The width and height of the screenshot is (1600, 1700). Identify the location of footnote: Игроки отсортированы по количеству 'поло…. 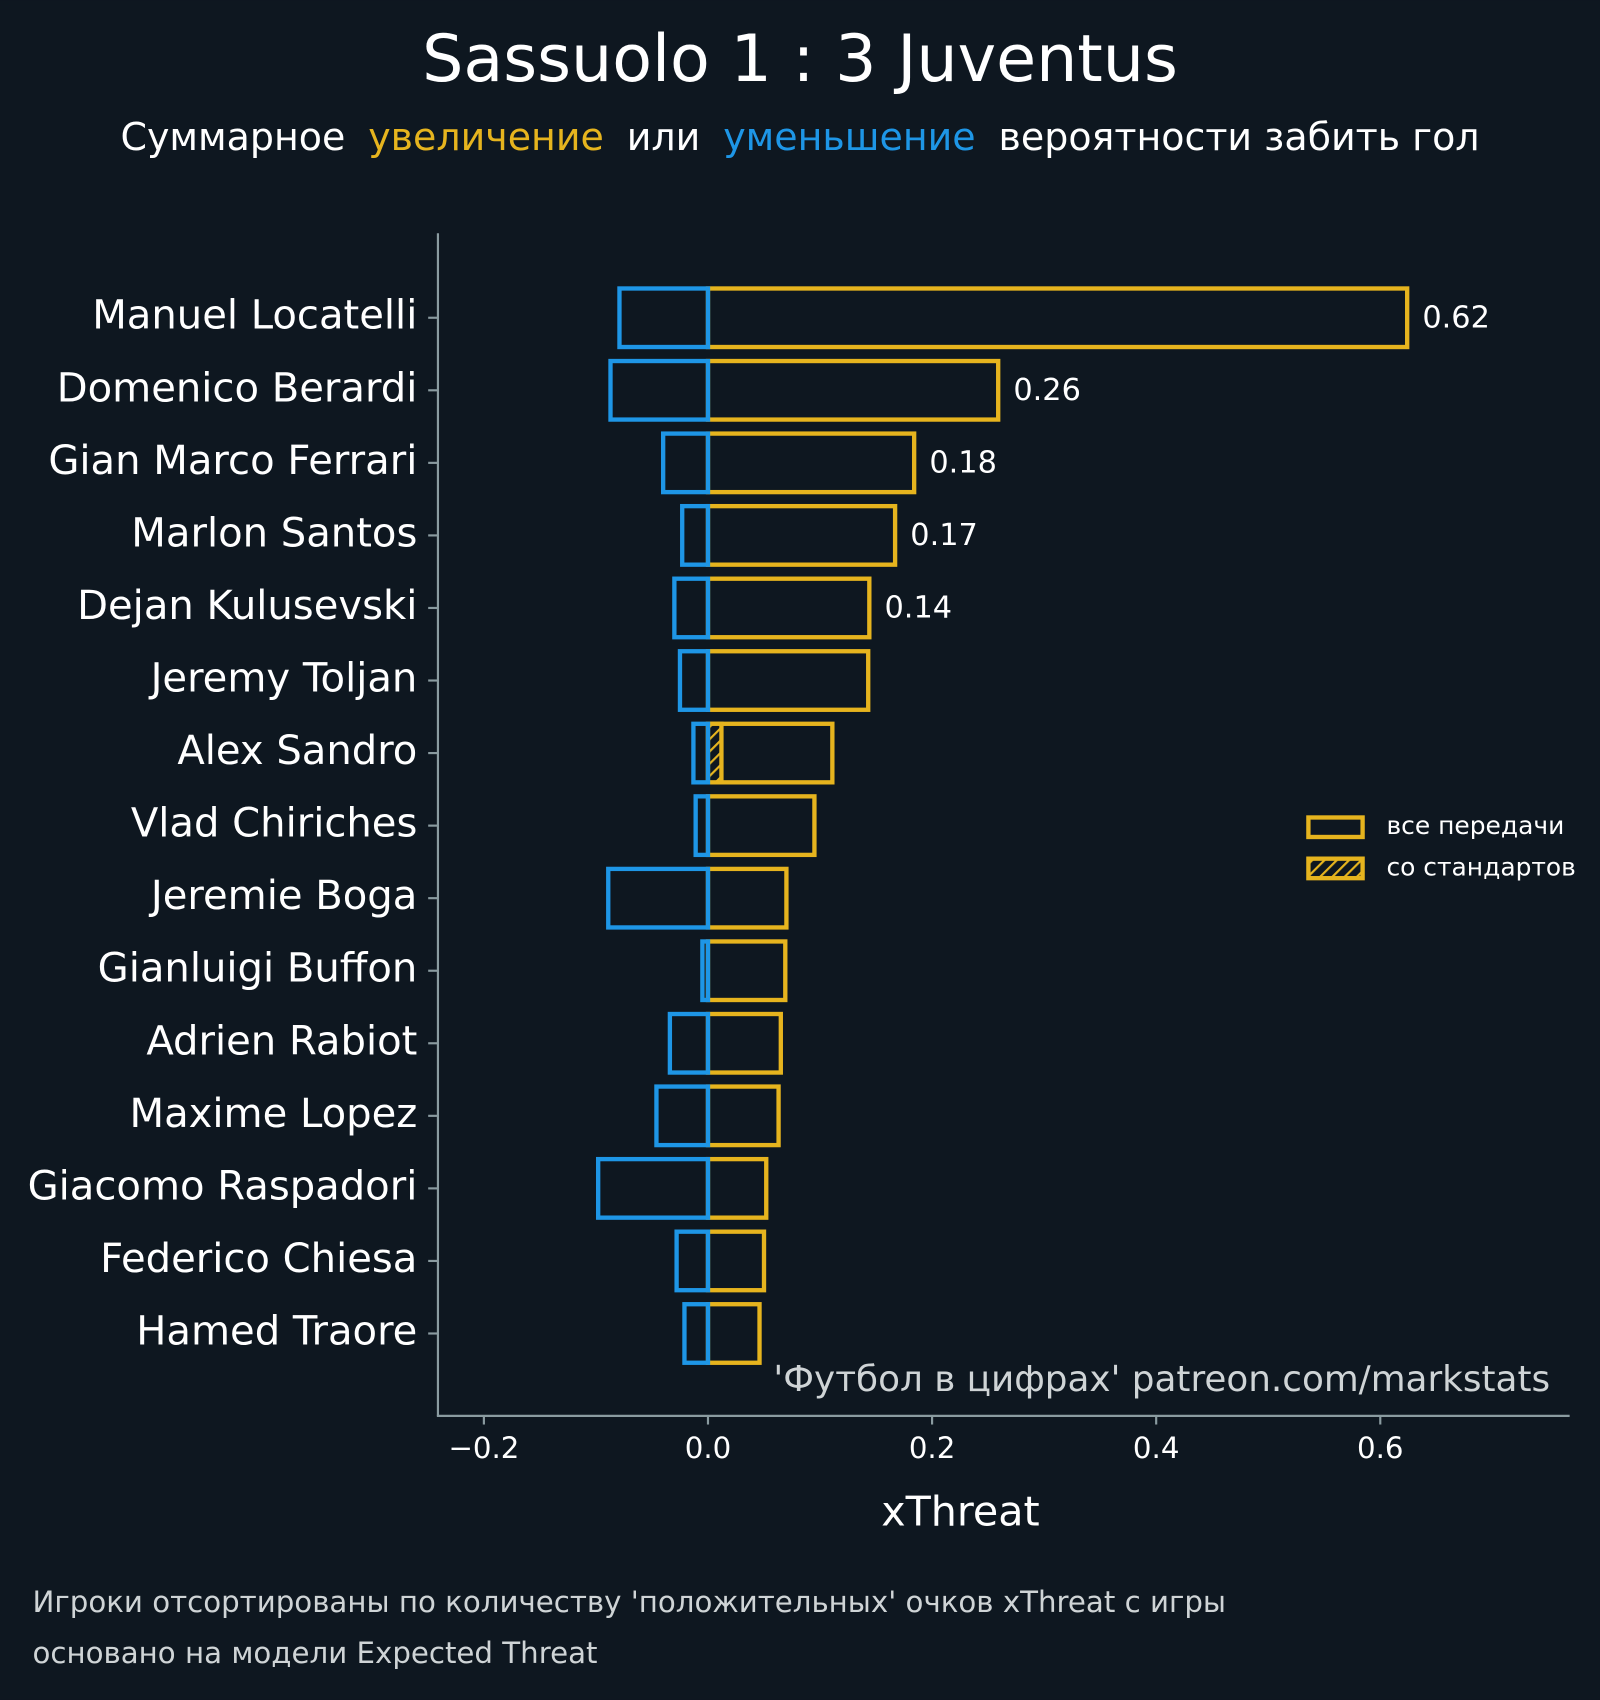
(630, 1602).